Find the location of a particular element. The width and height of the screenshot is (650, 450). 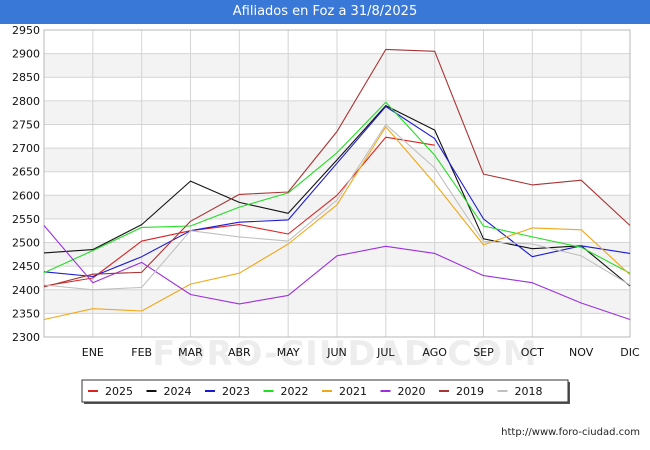

y-tick-label: 2900 is located at coordinates (26, 54).